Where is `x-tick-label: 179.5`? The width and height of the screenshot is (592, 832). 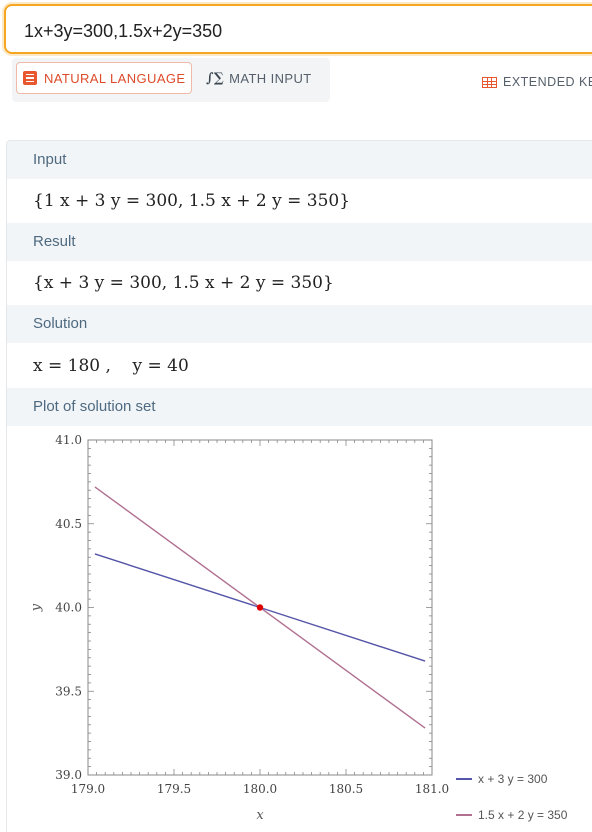 x-tick-label: 179.5 is located at coordinates (174, 789).